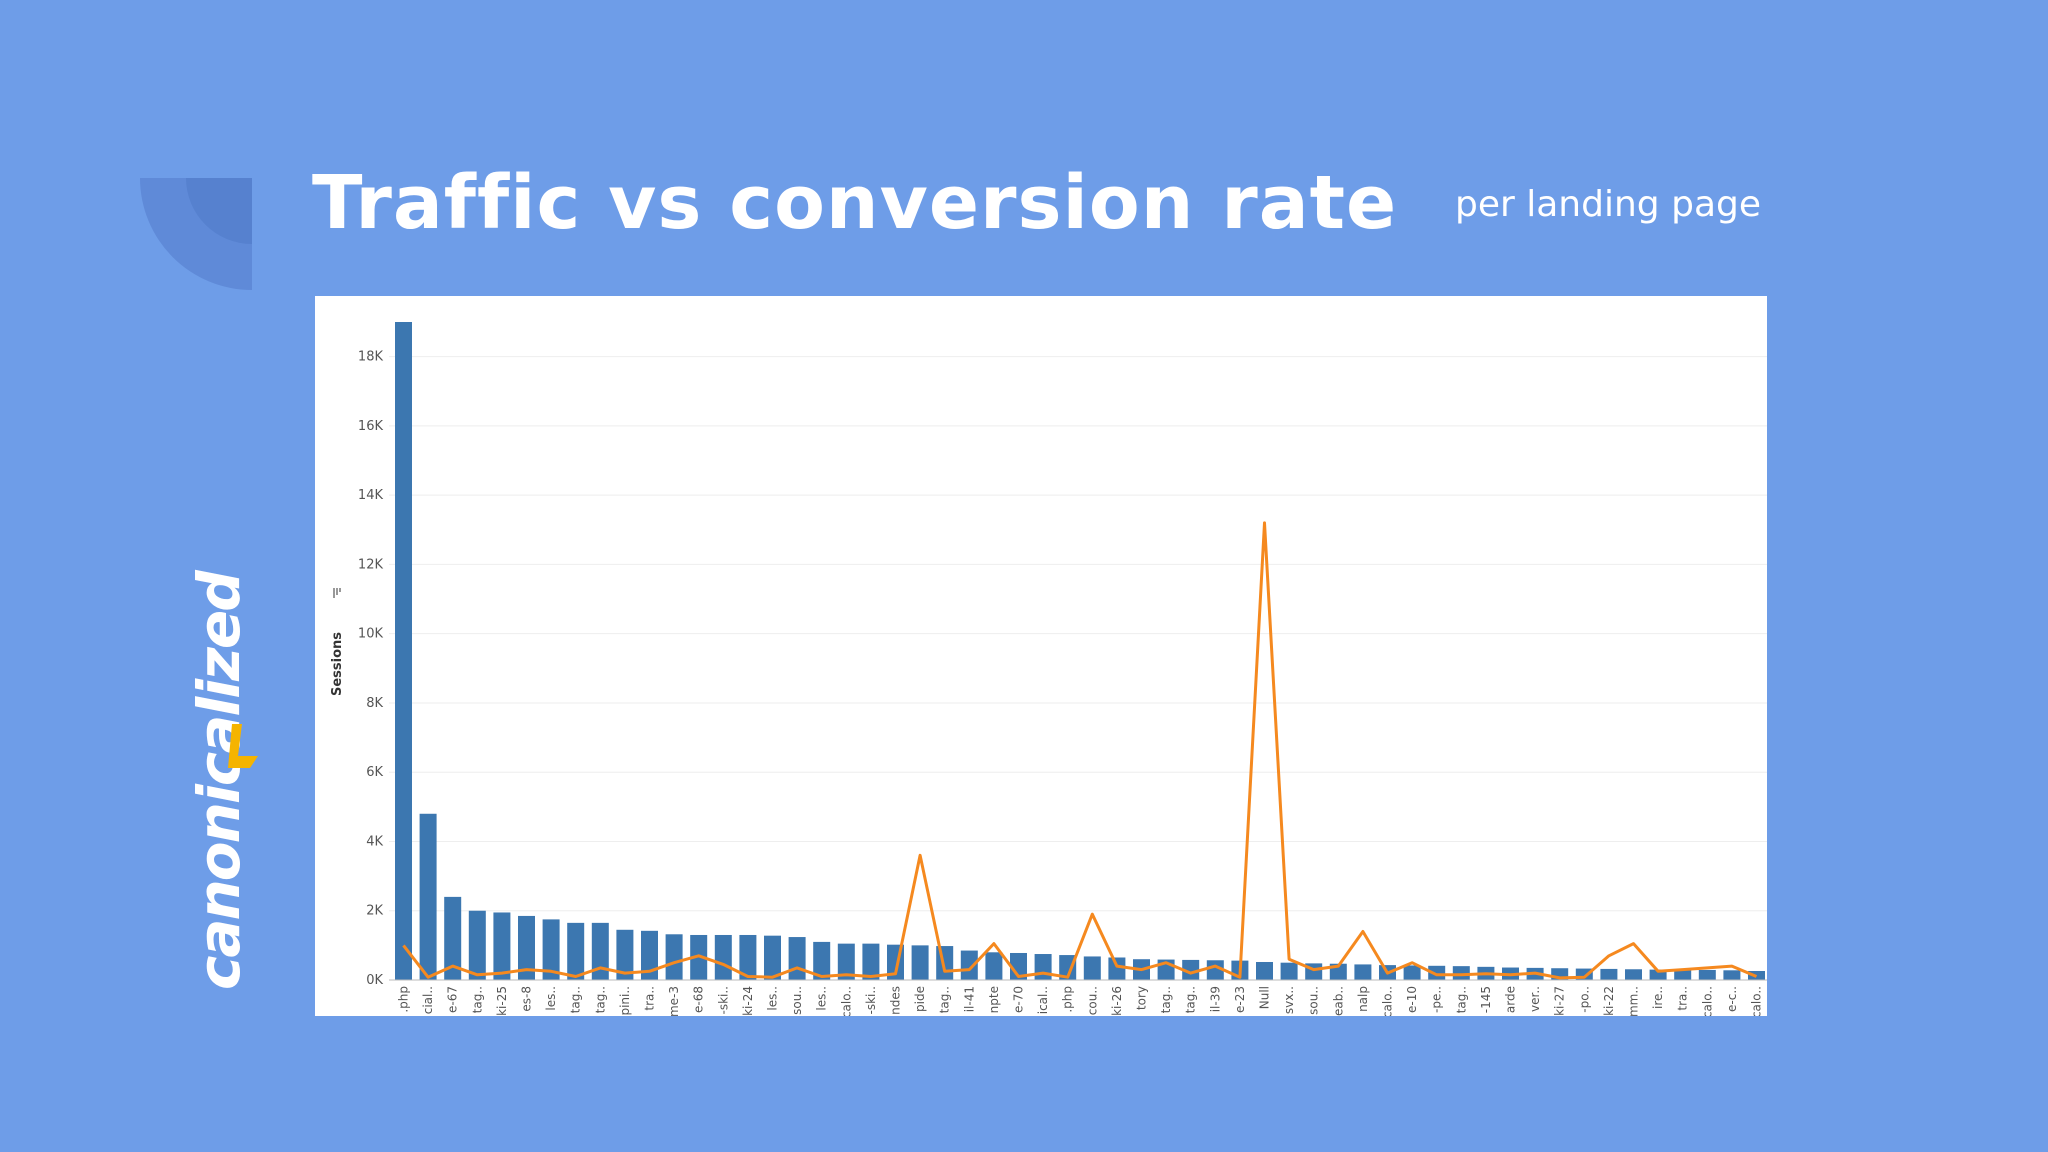 The image size is (2048, 1152). Describe the element at coordinates (371, 564) in the screenshot. I see `y-tick-label: 12K` at that location.